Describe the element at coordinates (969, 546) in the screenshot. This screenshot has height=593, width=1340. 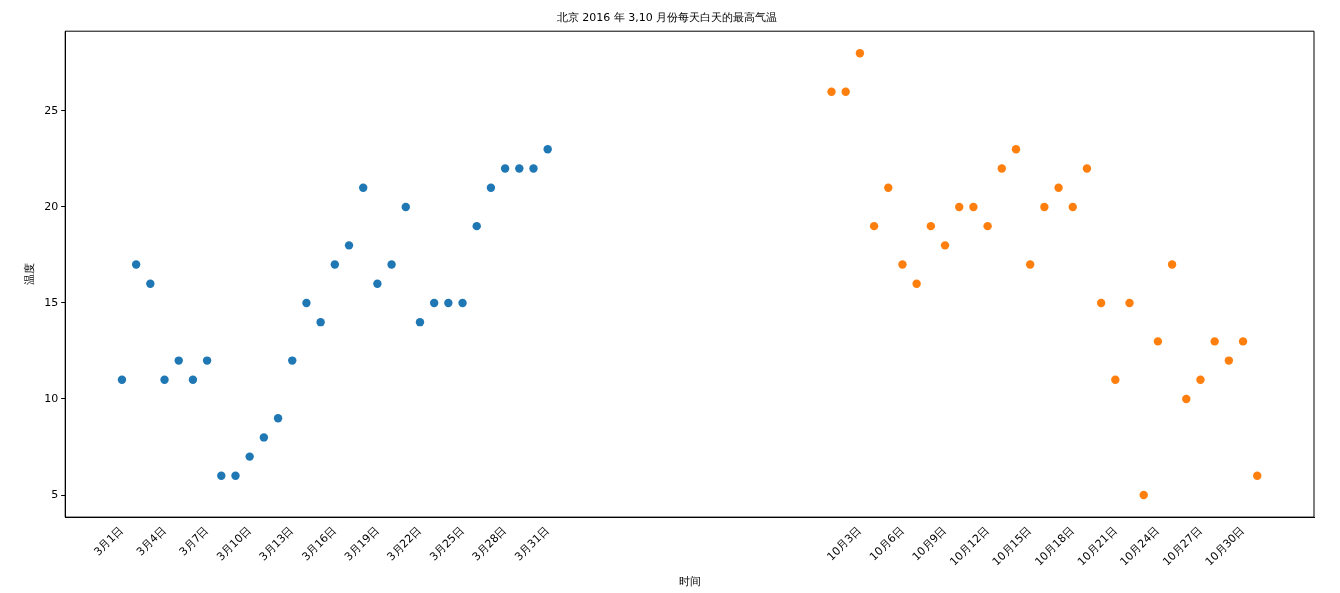
I see `x-tick-label: 10月12日` at that location.